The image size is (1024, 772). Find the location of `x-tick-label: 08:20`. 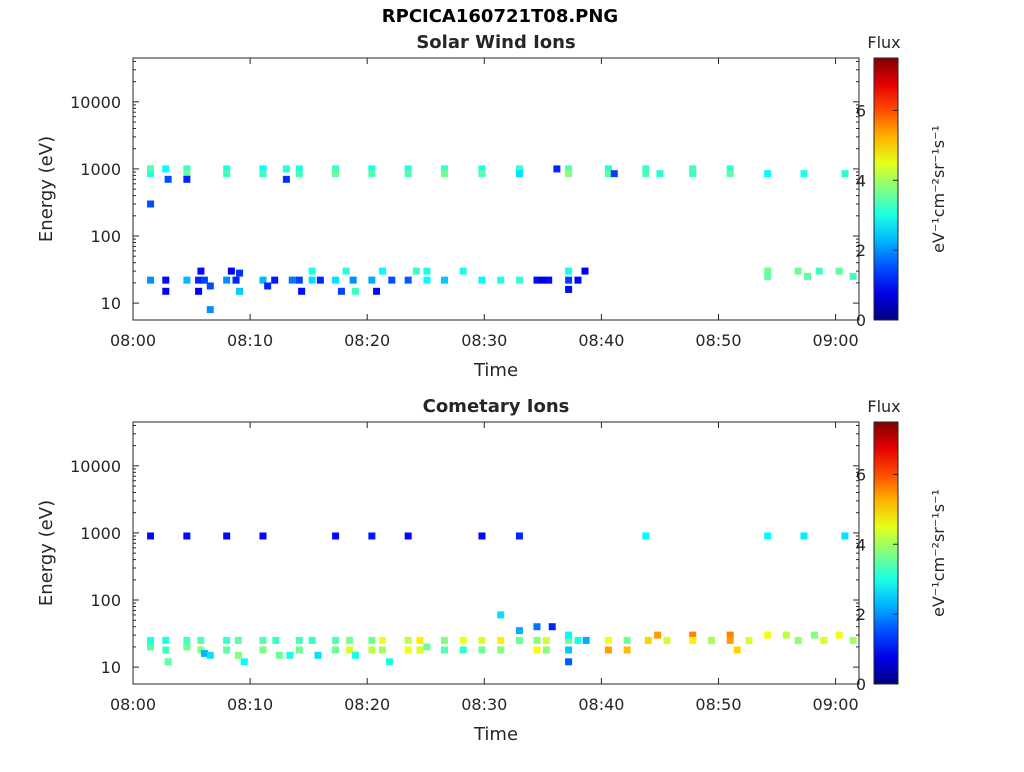

x-tick-label: 08:20 is located at coordinates (367, 704).